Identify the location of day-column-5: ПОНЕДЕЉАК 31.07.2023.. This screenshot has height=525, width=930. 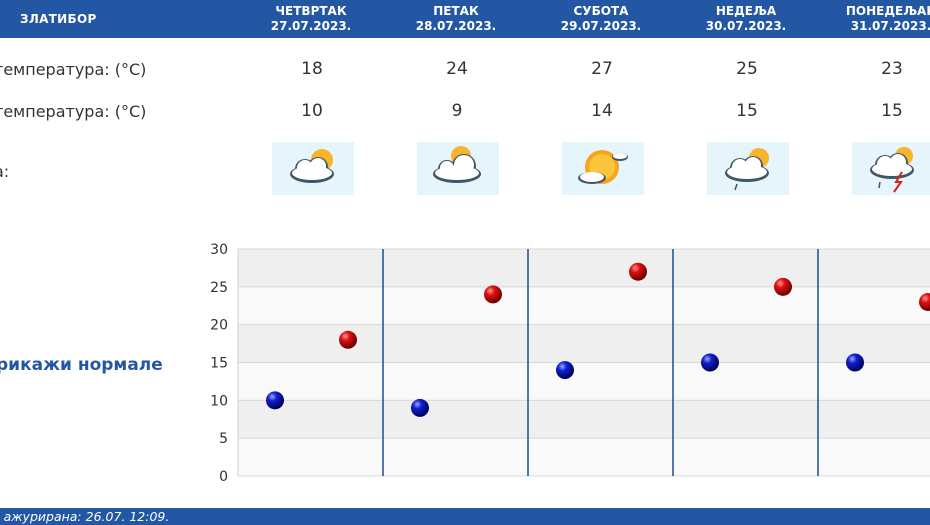
(878, 19).